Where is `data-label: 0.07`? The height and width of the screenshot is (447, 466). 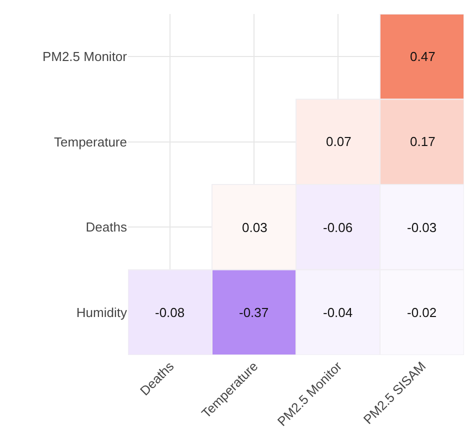
data-label: 0.07 is located at coordinates (339, 141).